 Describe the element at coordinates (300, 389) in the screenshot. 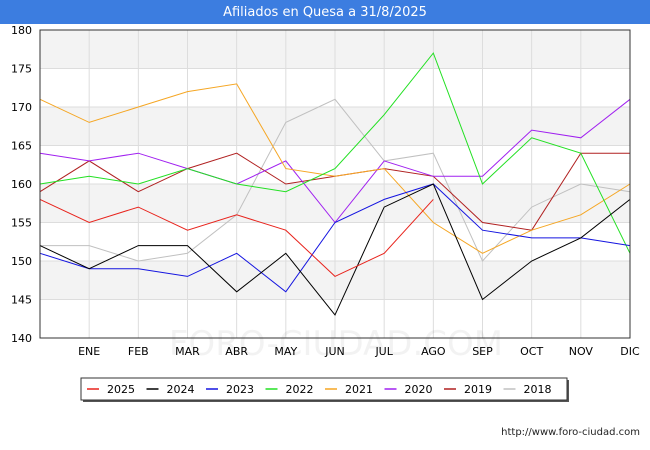

I see `legend-label-2022: 2022` at that location.